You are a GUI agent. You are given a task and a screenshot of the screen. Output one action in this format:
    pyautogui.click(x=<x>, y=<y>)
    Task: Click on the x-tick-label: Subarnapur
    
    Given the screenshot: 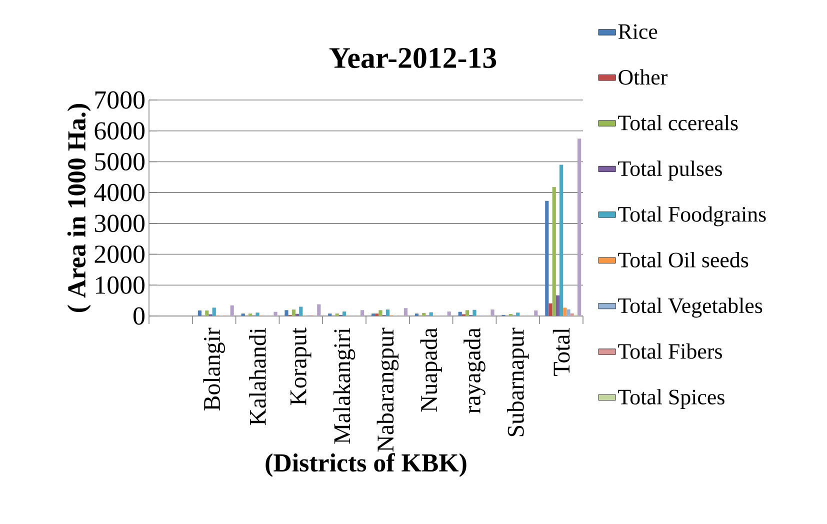 What is the action you would take?
    pyautogui.click(x=518, y=382)
    